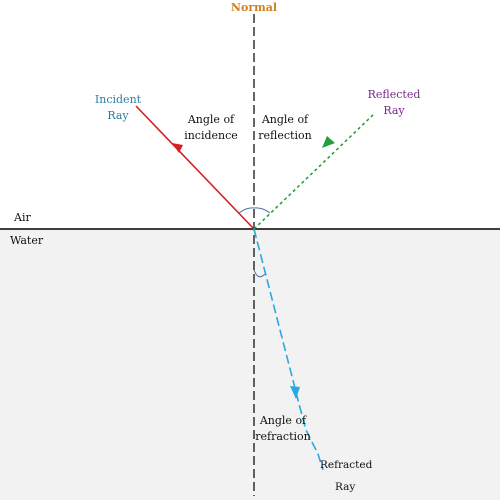 The width and height of the screenshot is (500, 500). I want to click on refracted-ray-label-line2: Ray, so click(345, 487).